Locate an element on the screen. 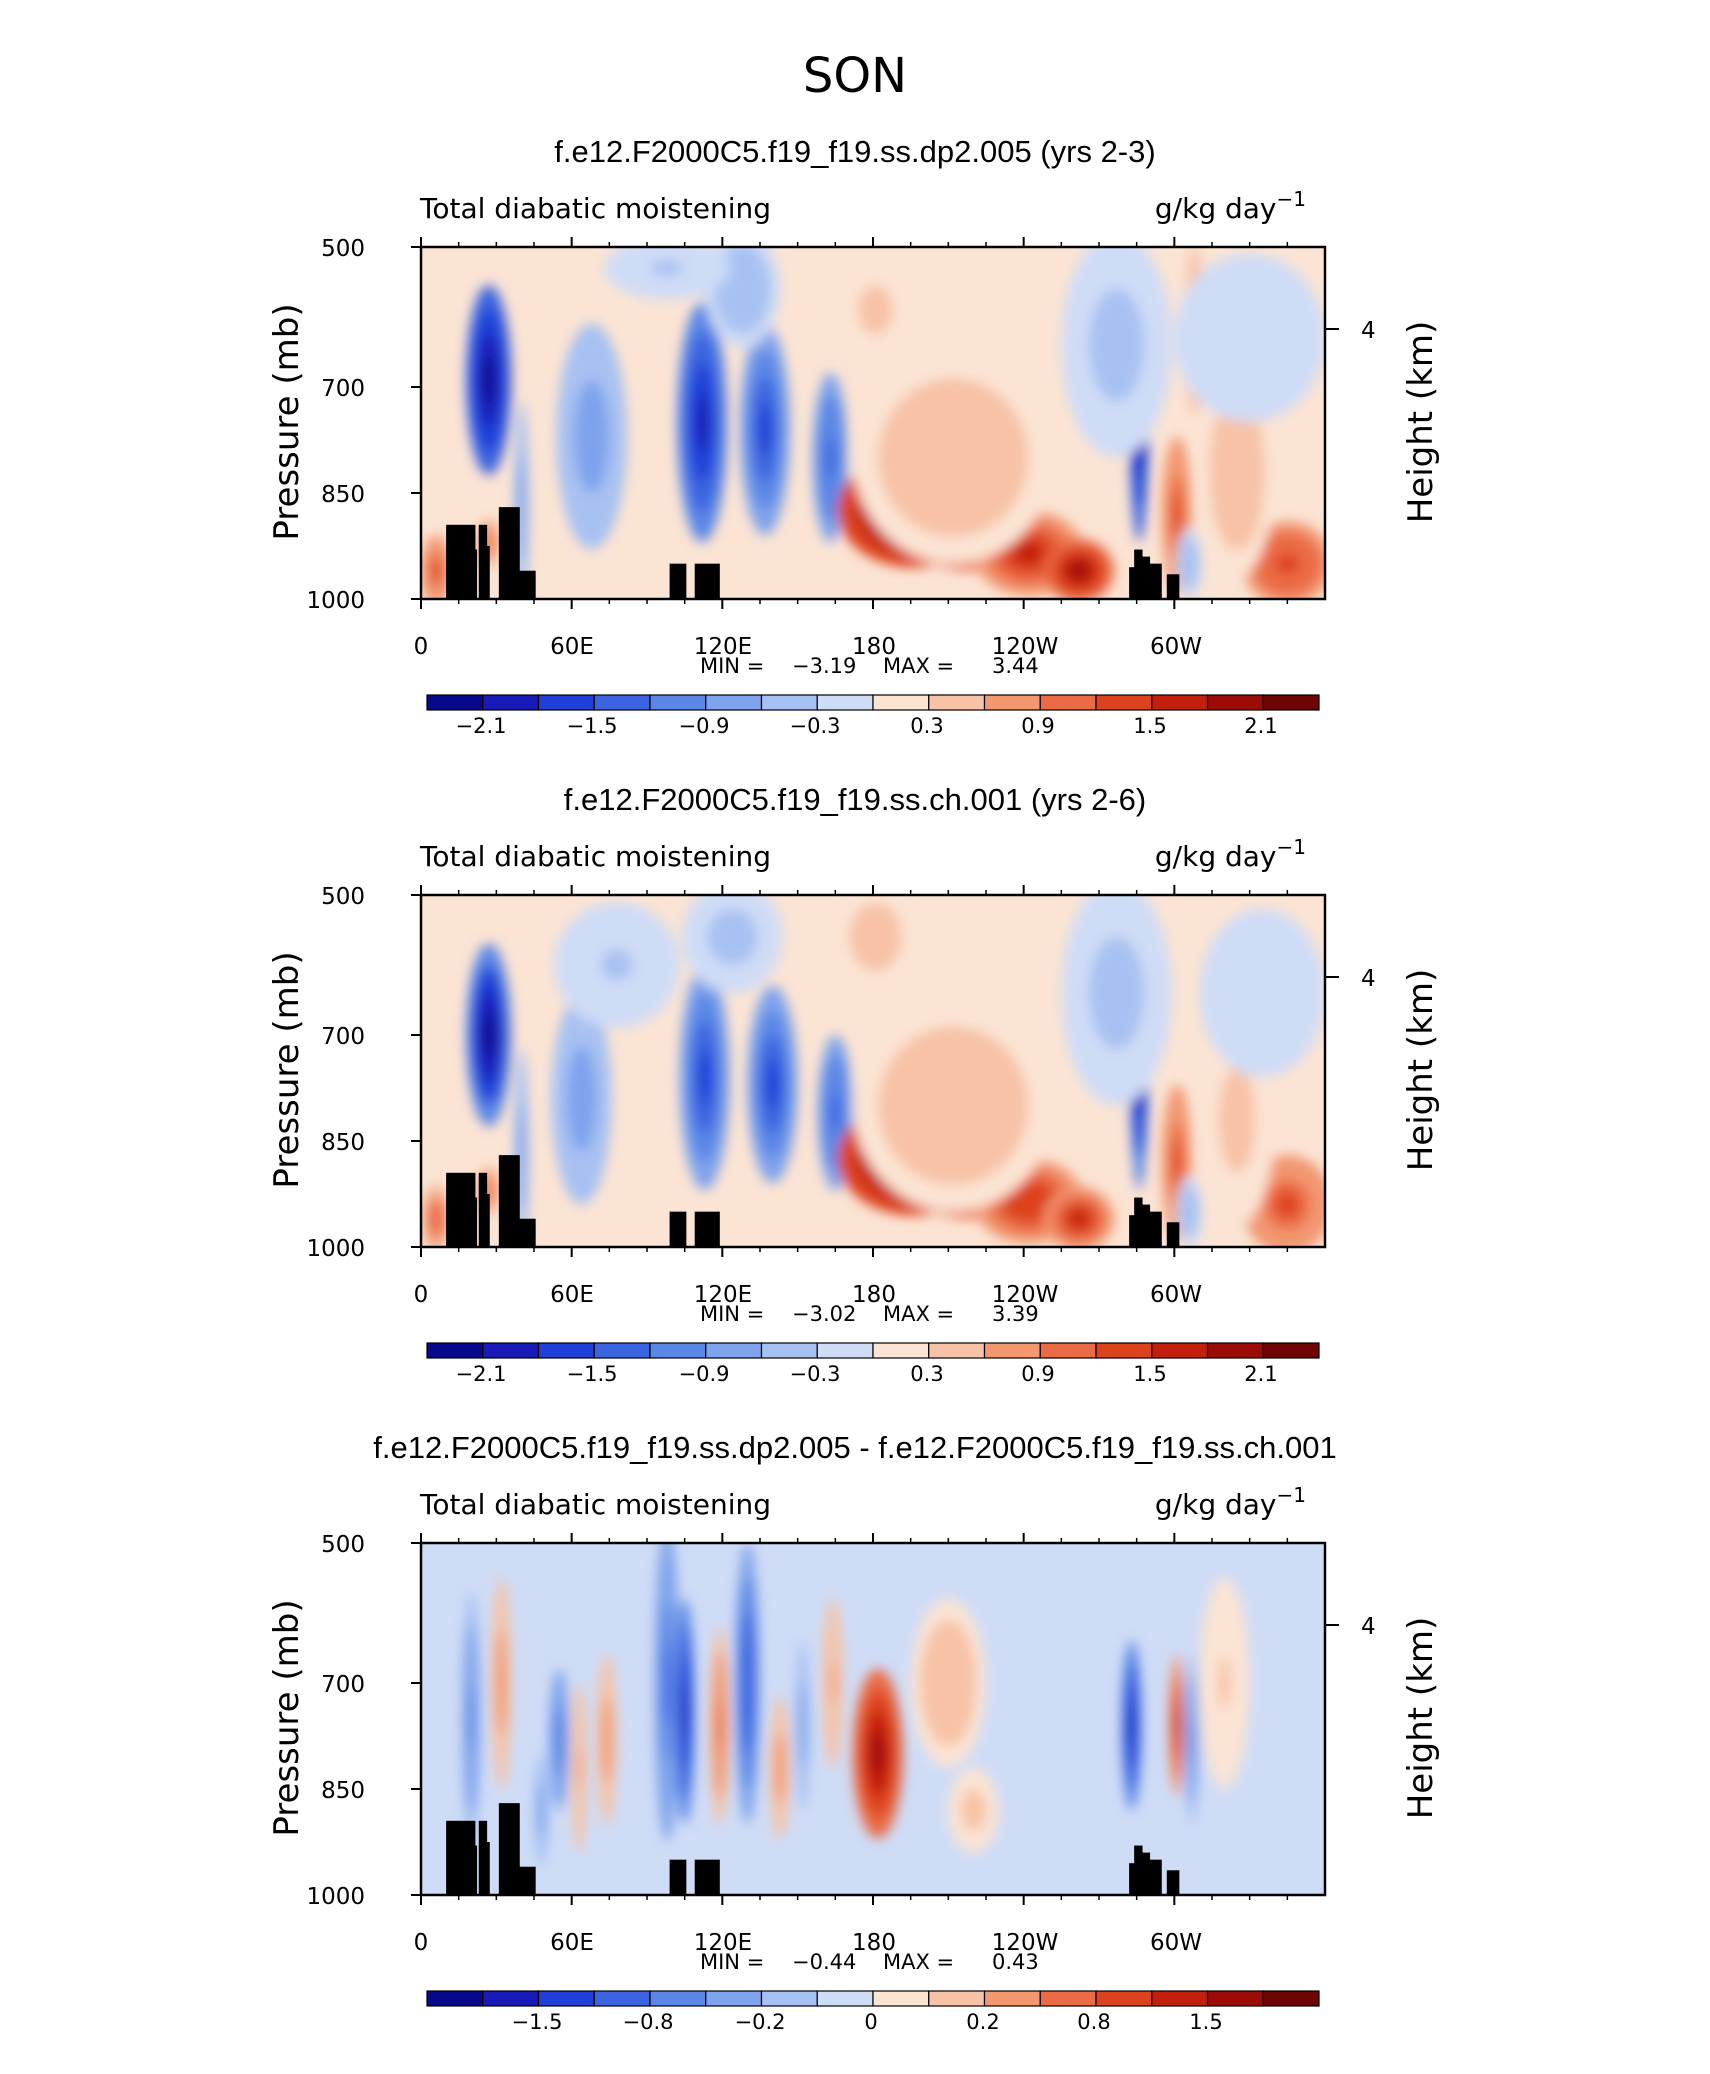 The image size is (1710, 2074). x-tick-label: 120W is located at coordinates (1025, 1295).